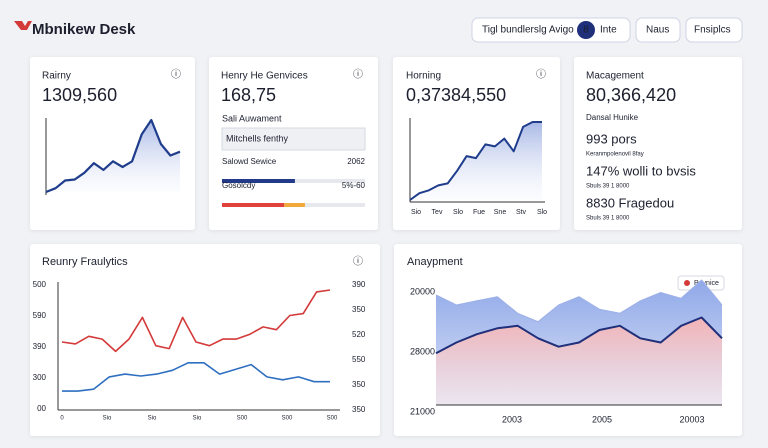 Image resolution: width=768 pixels, height=448 pixels. I want to click on card-title: Macagement, so click(615, 76).